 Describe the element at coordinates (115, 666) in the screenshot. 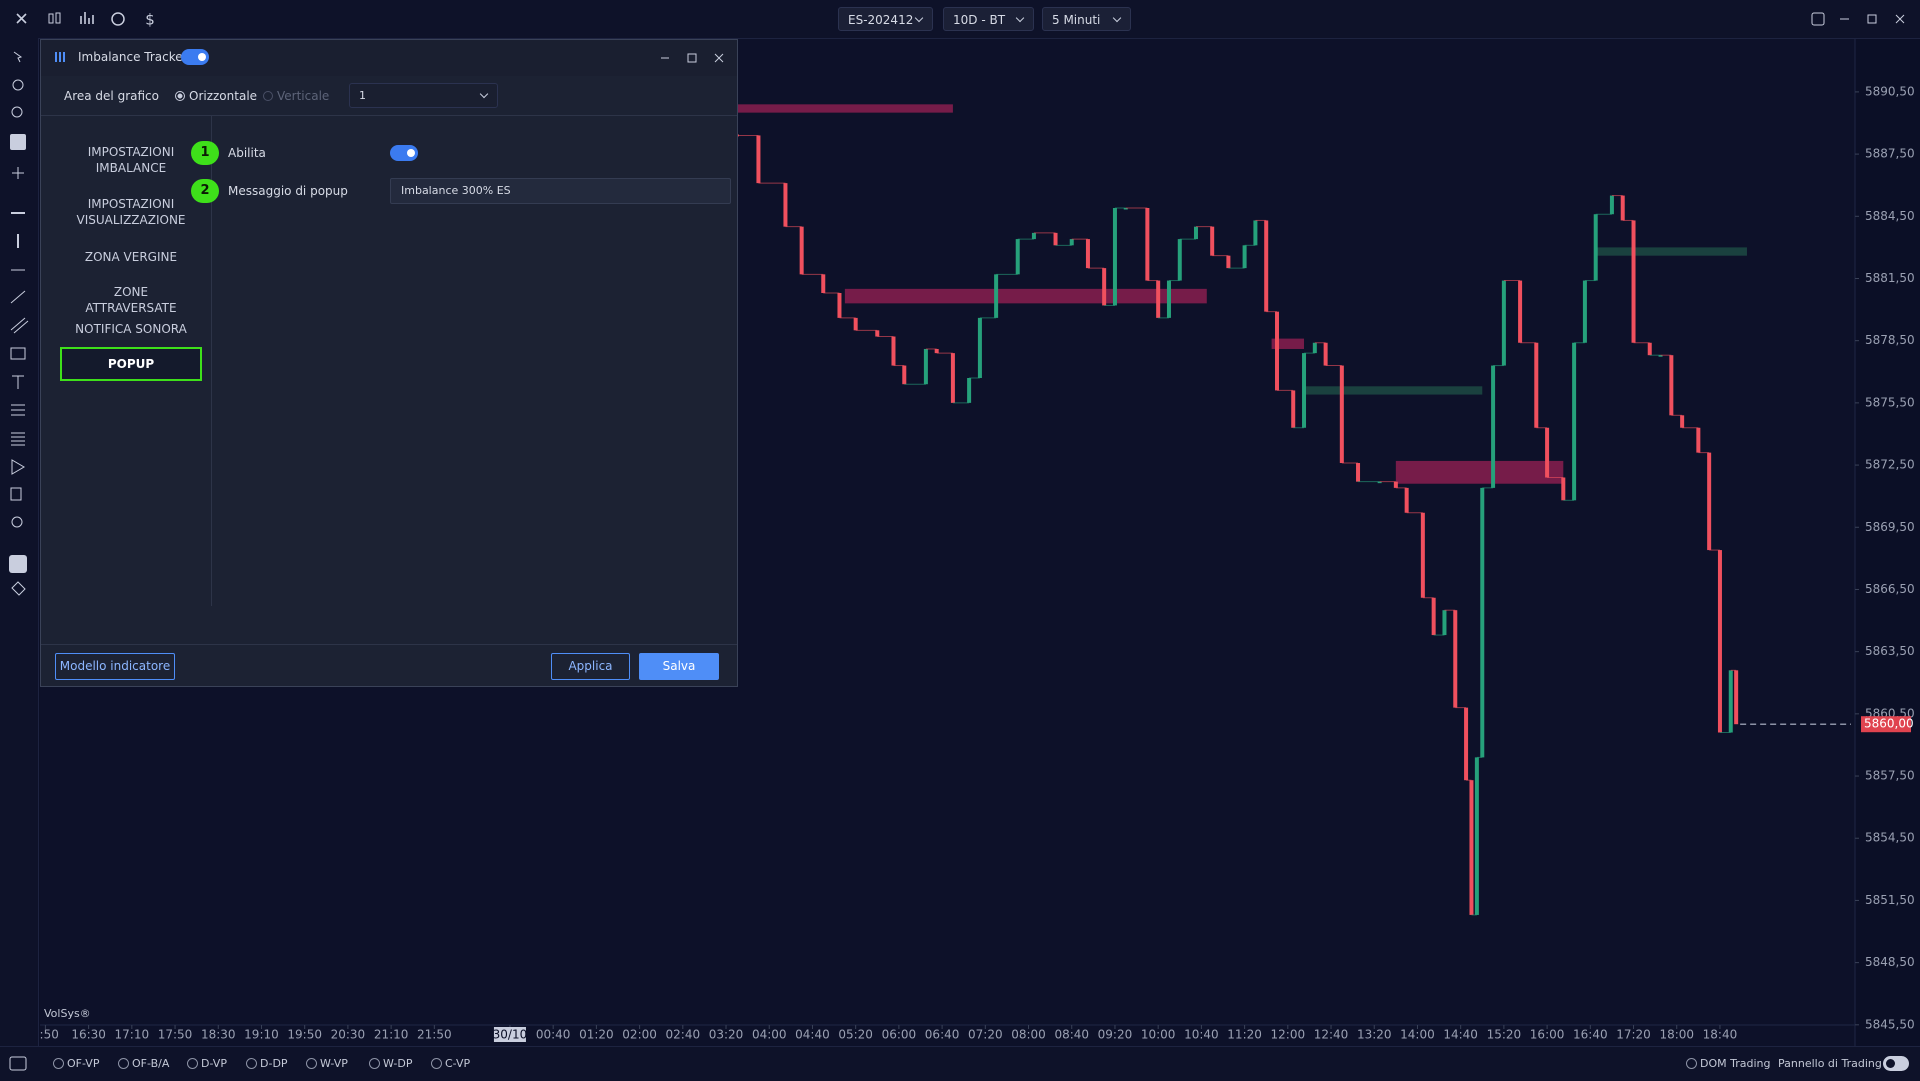

I see `template-button: Modello indicatore` at that location.